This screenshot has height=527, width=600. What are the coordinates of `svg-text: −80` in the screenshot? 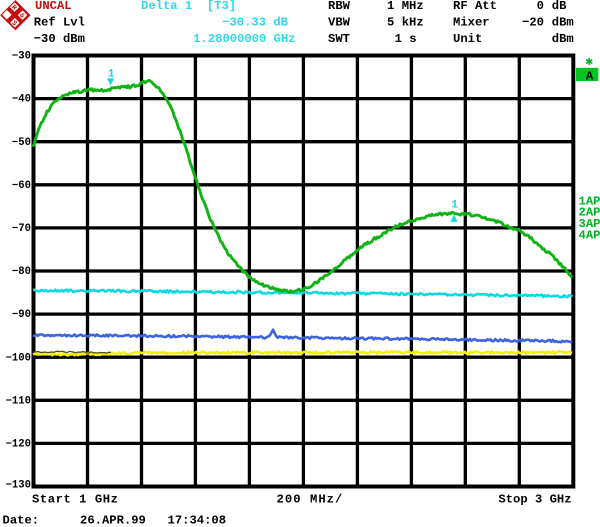 It's located at (21, 272).